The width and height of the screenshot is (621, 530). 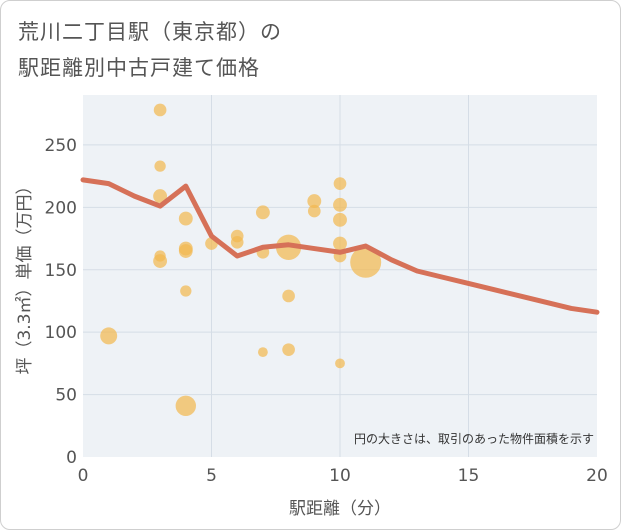 I want to click on y-tick-label: 50, so click(x=66, y=396).